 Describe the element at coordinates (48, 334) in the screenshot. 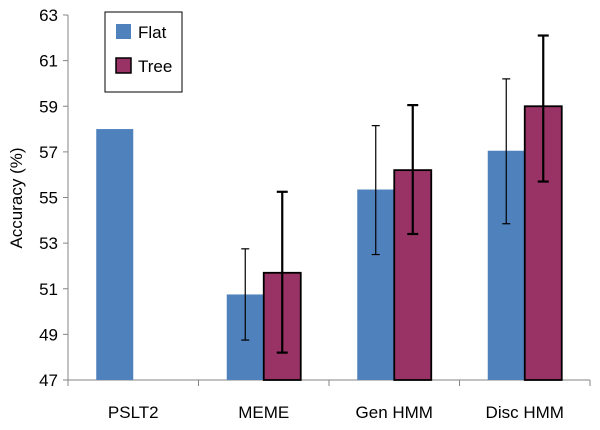

I see `y-tick-label: 49` at that location.